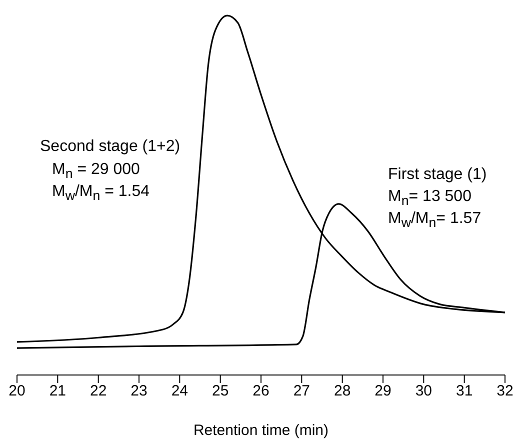  Describe the element at coordinates (261, 391) in the screenshot. I see `x-tick-label: 26` at that location.